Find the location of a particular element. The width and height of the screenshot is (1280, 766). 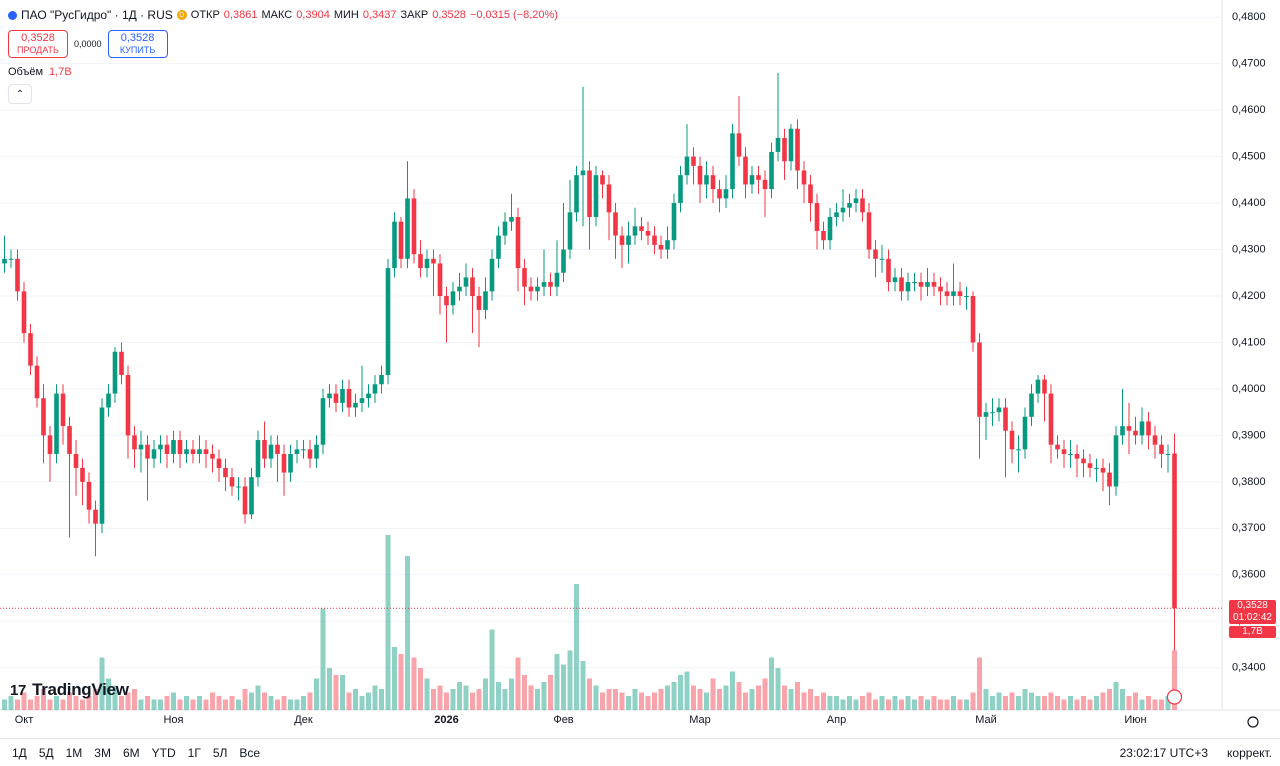

sell-button: 0,3528 ПРОДАТЬ is located at coordinates (38, 44).